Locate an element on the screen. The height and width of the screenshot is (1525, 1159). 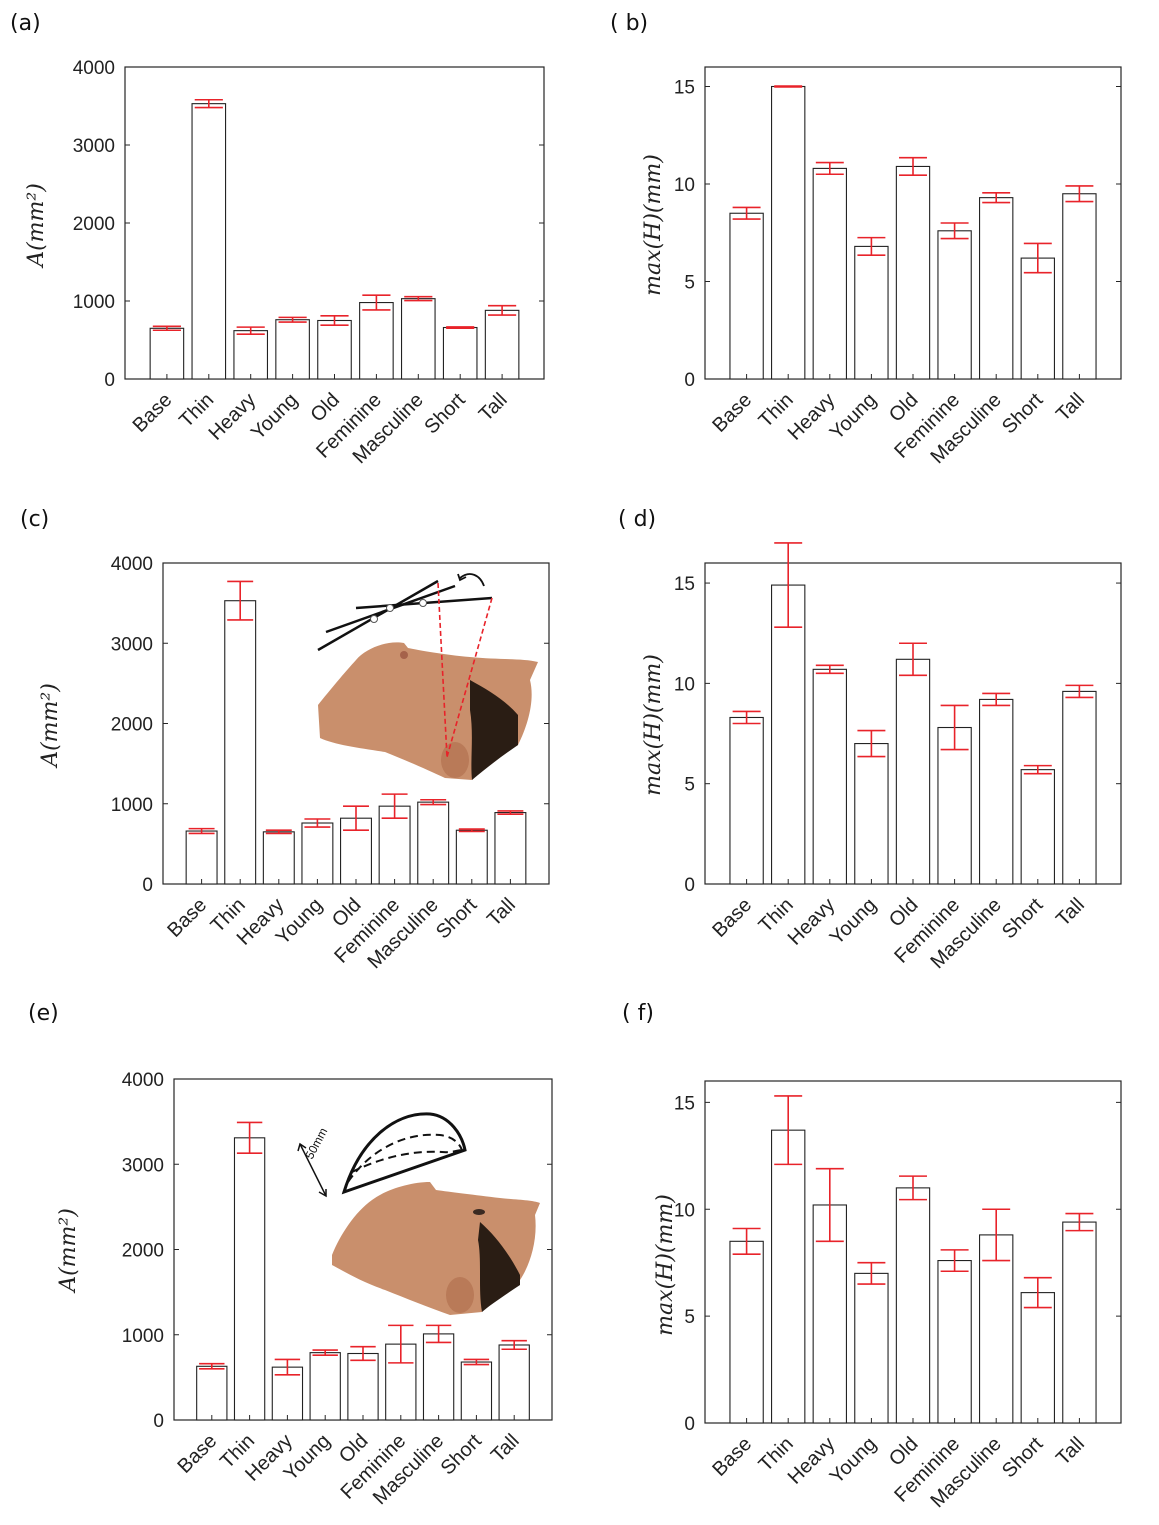
bar-heavy is located at coordinates (251, 355).